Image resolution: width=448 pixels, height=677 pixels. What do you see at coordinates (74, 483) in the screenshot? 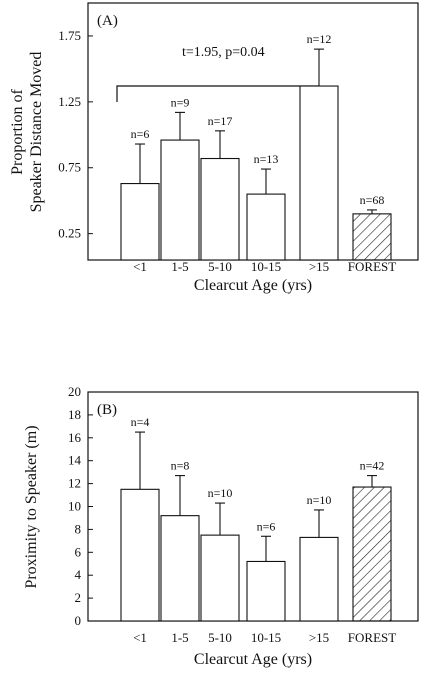
I see `panel-b-y-tick-6: 12` at bounding box center [74, 483].